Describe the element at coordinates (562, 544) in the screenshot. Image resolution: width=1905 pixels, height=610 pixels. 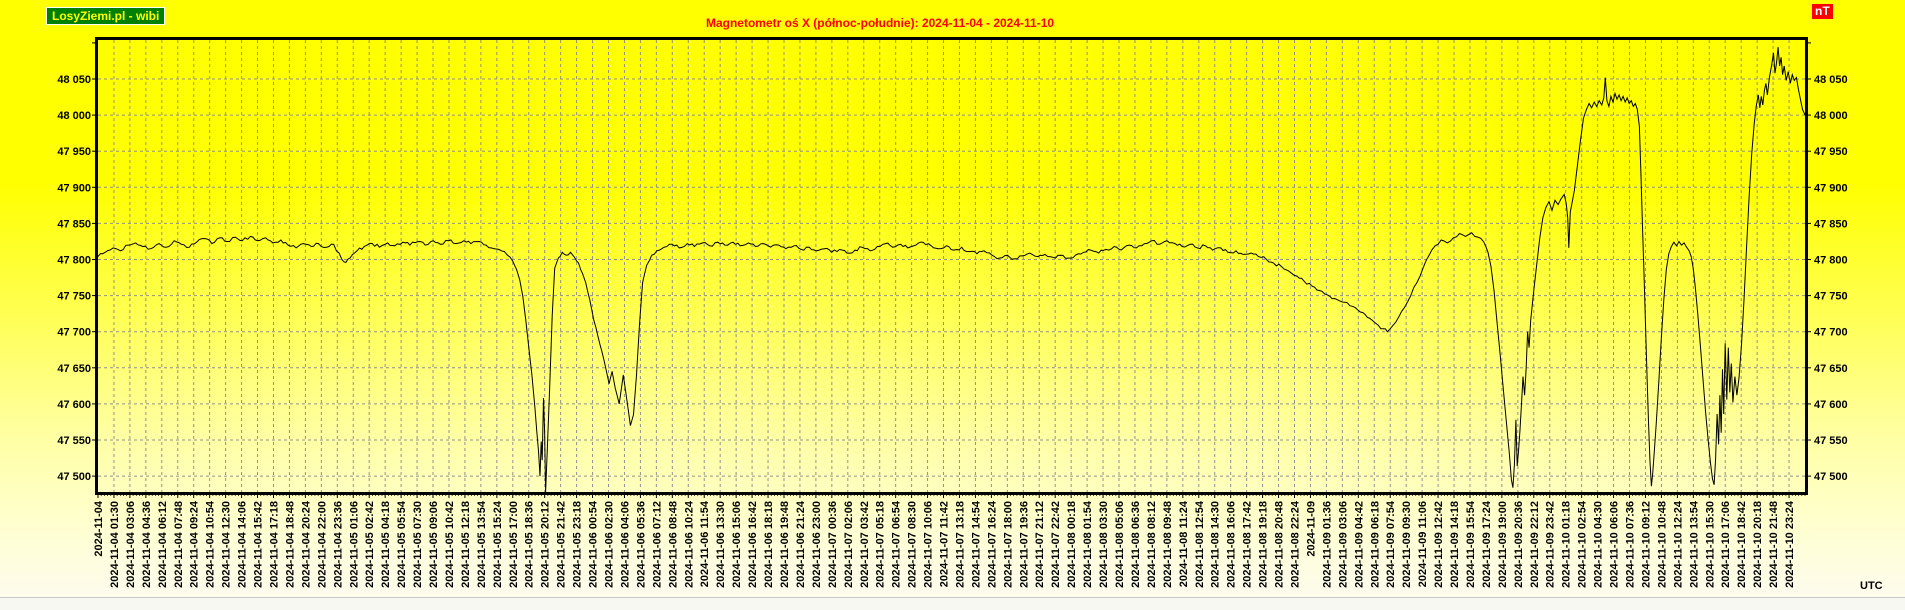
I see `svg-text: 2024-11-05 21:42` at that location.